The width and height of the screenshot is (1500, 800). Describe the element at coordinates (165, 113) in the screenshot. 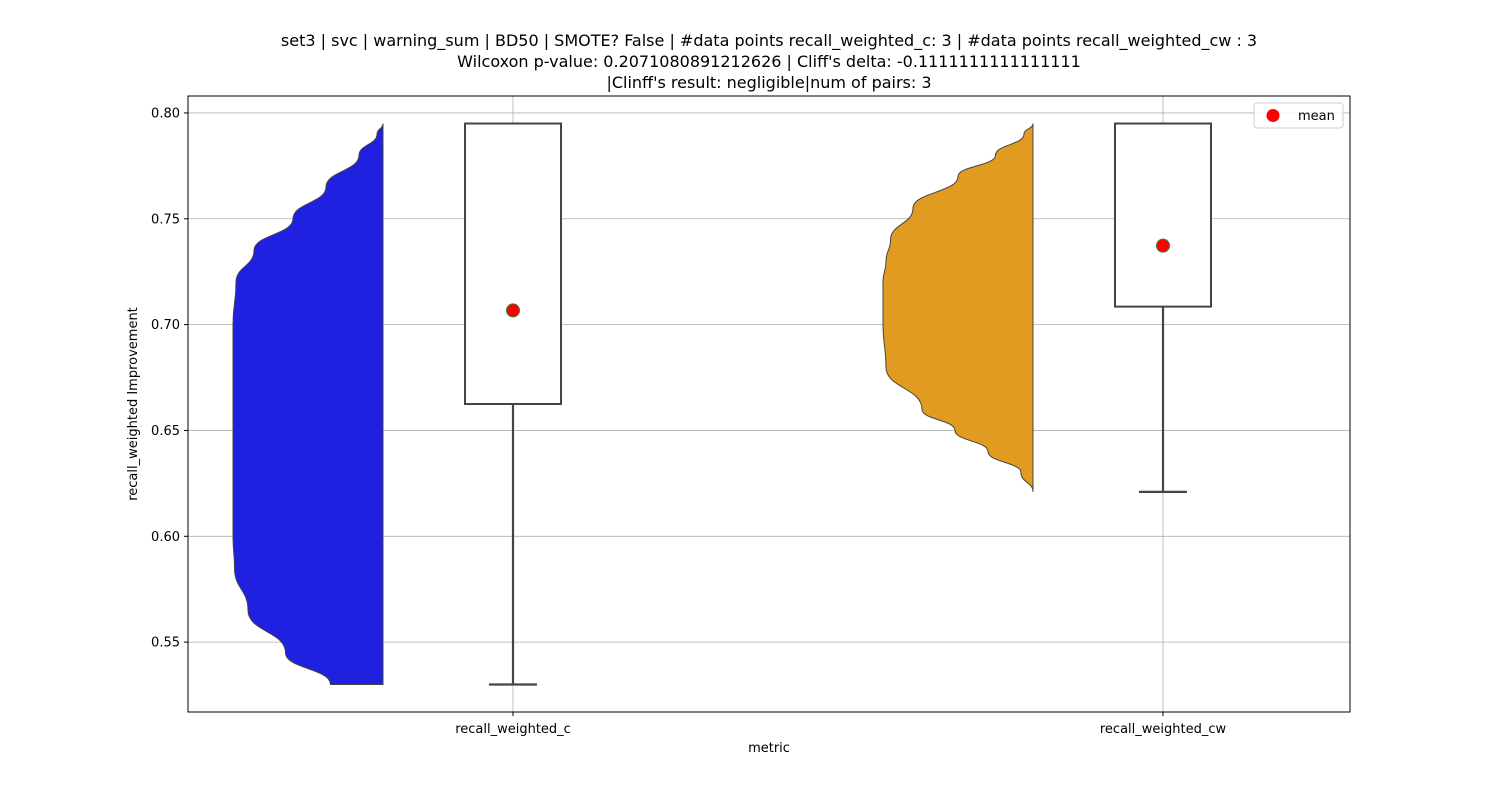

I see `y-tick-label: 0.80` at that location.